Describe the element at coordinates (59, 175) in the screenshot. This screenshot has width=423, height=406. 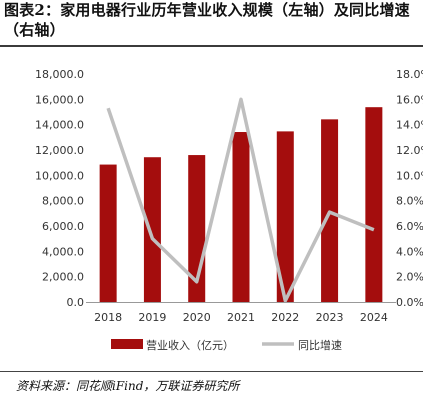
I see `left-tick-label: 10,000.0` at that location.